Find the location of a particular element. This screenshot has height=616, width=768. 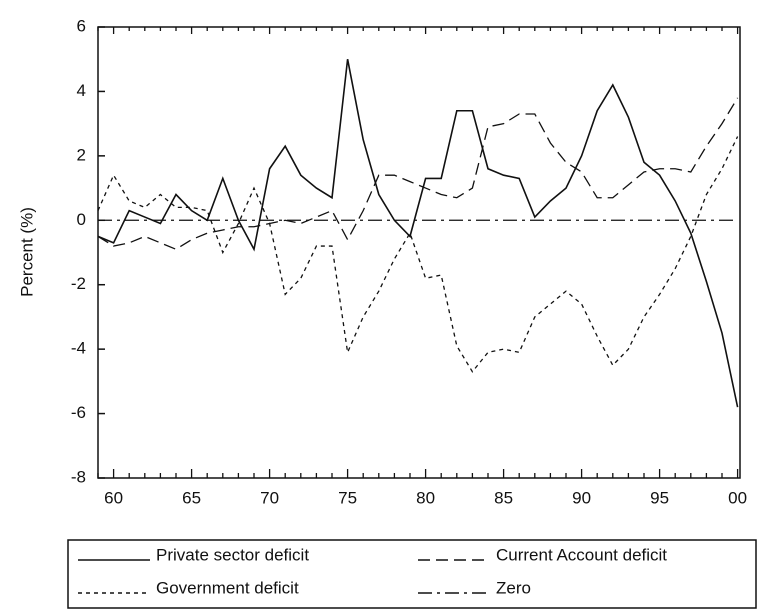

y-axis-label: Percent (%) is located at coordinates (26, 252).